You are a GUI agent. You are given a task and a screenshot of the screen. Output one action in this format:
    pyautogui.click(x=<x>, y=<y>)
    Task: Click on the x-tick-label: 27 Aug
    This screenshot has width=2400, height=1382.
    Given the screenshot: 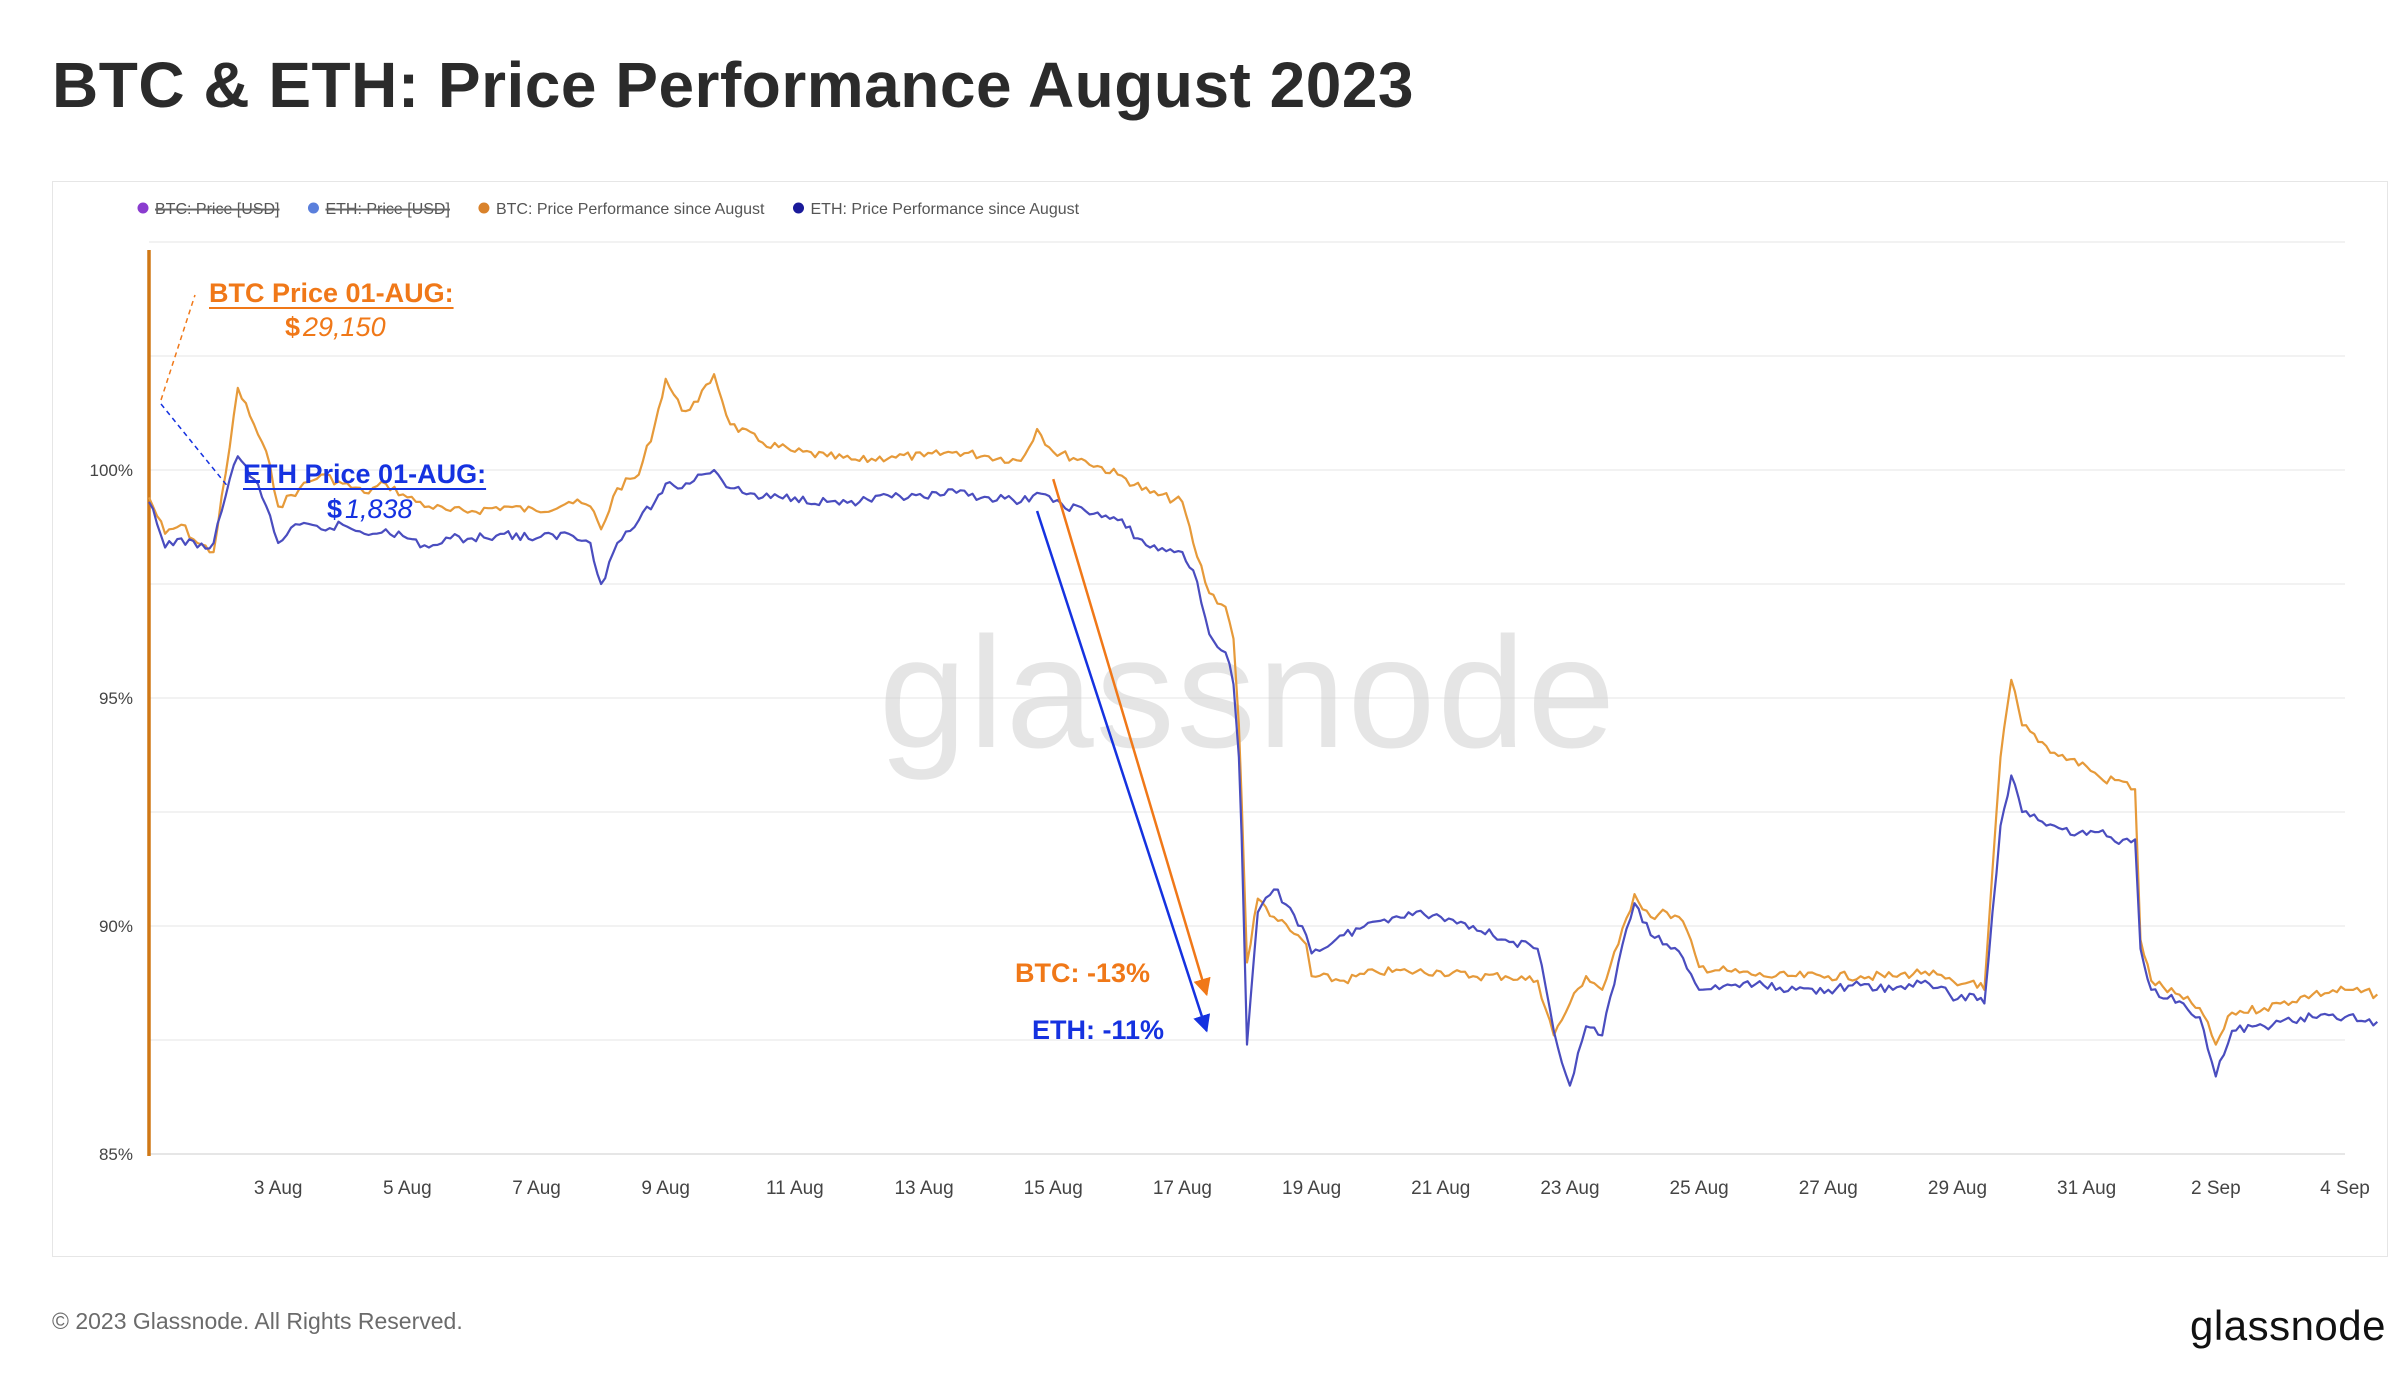 What is the action you would take?
    pyautogui.click(x=1828, y=1188)
    